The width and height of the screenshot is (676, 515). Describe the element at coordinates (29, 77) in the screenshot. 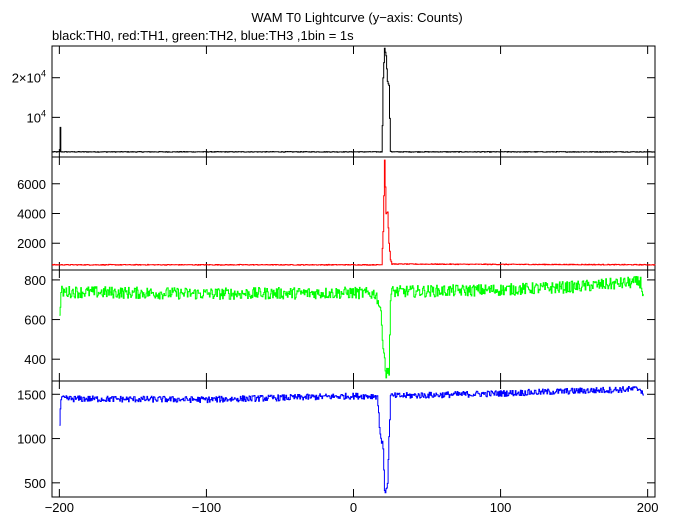

I see `y-tick-label: 2×10⁴` at that location.